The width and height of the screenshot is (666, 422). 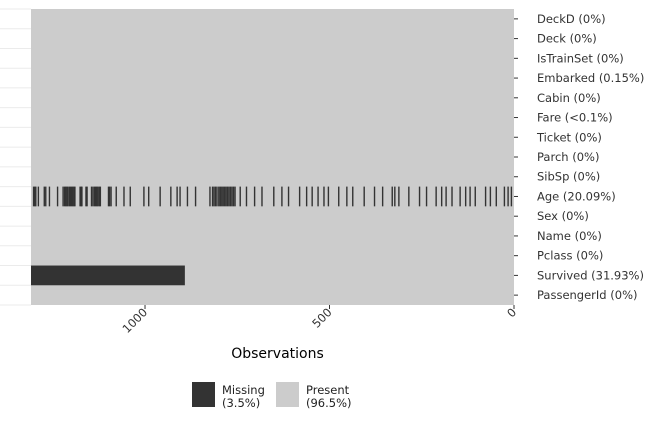 I want to click on y-tick-label: Name (0%), so click(x=569, y=236).